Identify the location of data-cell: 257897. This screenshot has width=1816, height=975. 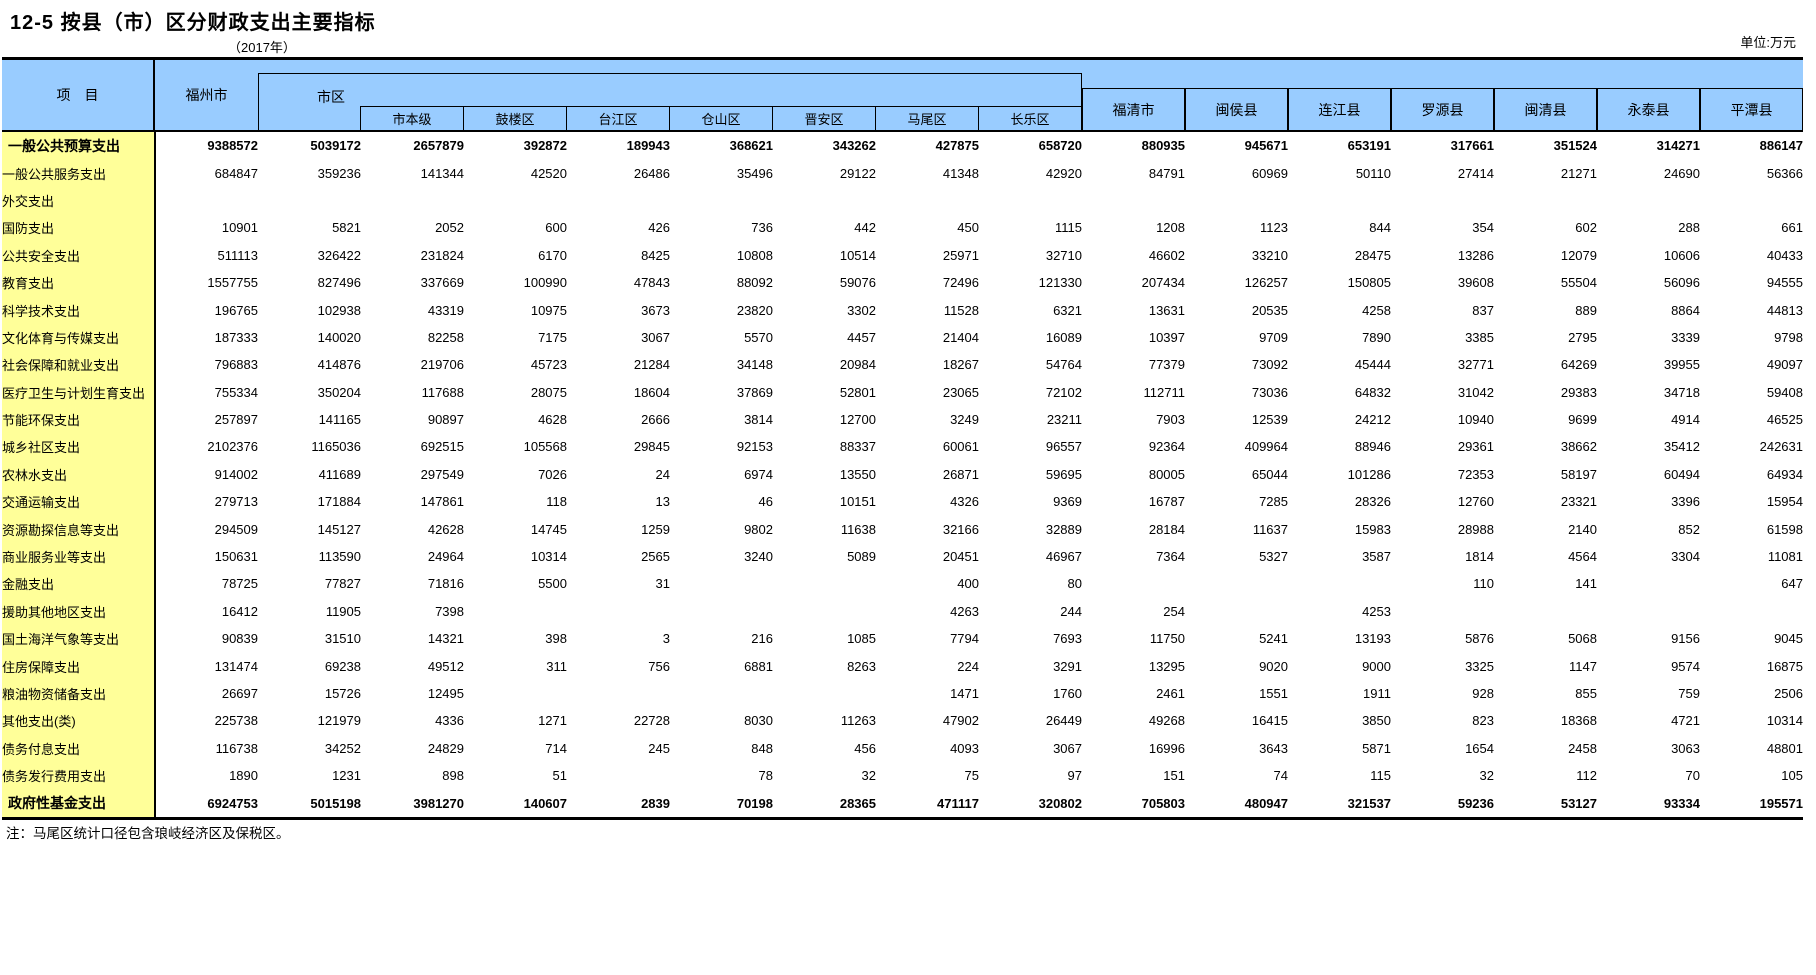
(236, 420).